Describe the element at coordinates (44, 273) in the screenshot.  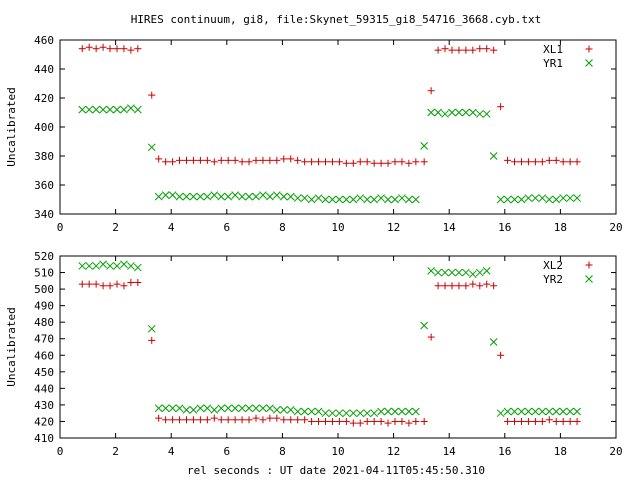
I see `y-tick-label: 510` at that location.